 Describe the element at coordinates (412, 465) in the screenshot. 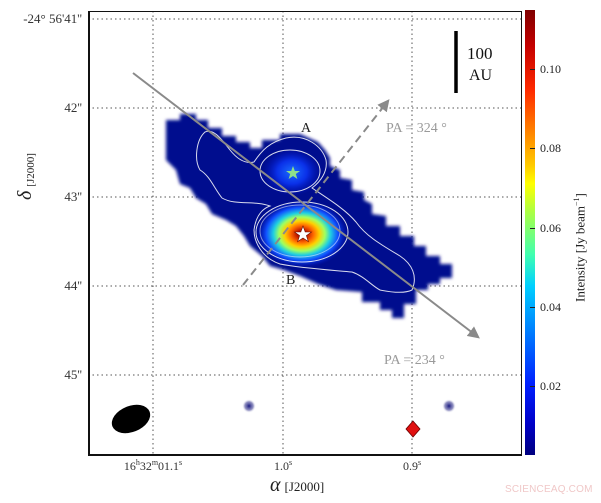

I see `x-tick-0.9: 0.9s` at that location.